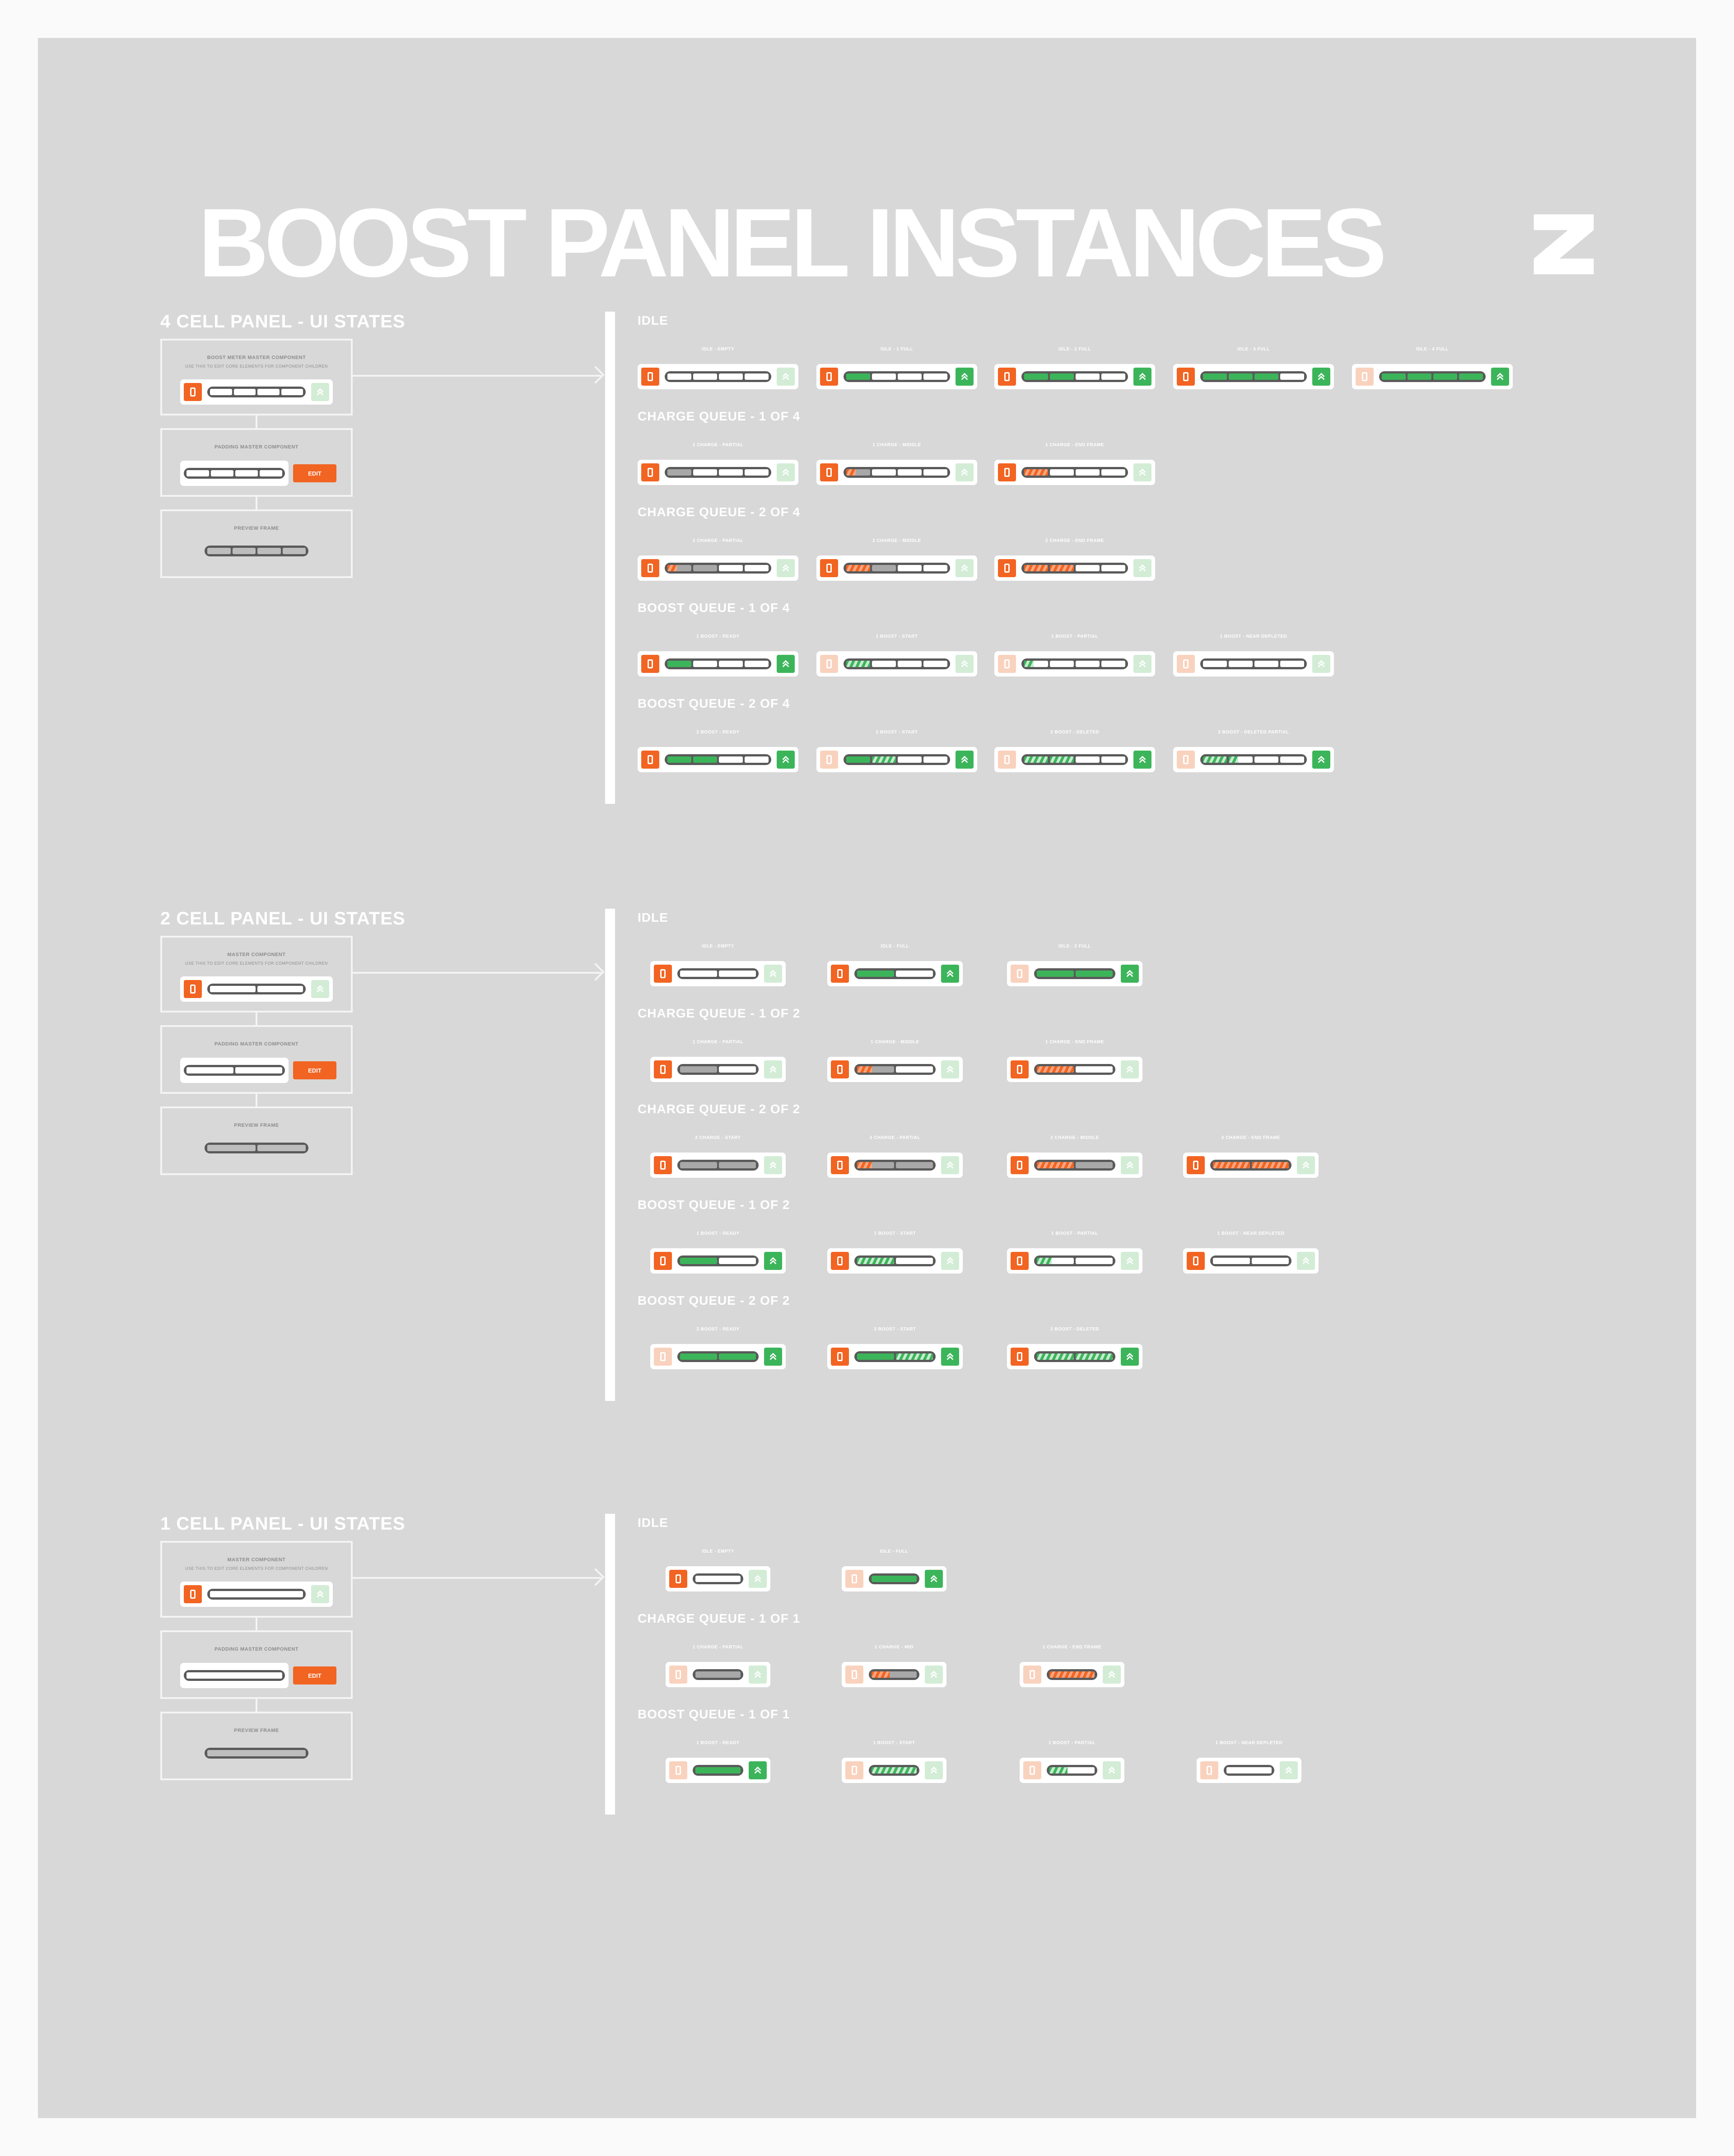 This screenshot has height=2156, width=1734. I want to click on edit-button: EDIT, so click(314, 1676).